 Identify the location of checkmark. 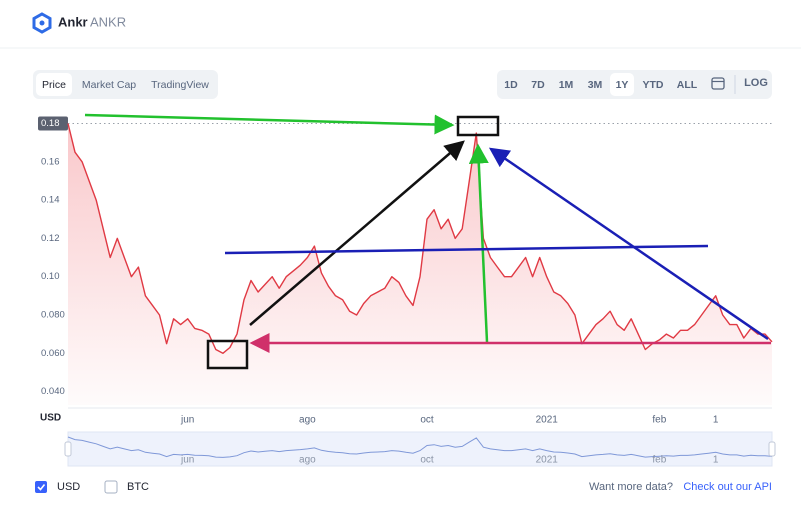
(41, 487).